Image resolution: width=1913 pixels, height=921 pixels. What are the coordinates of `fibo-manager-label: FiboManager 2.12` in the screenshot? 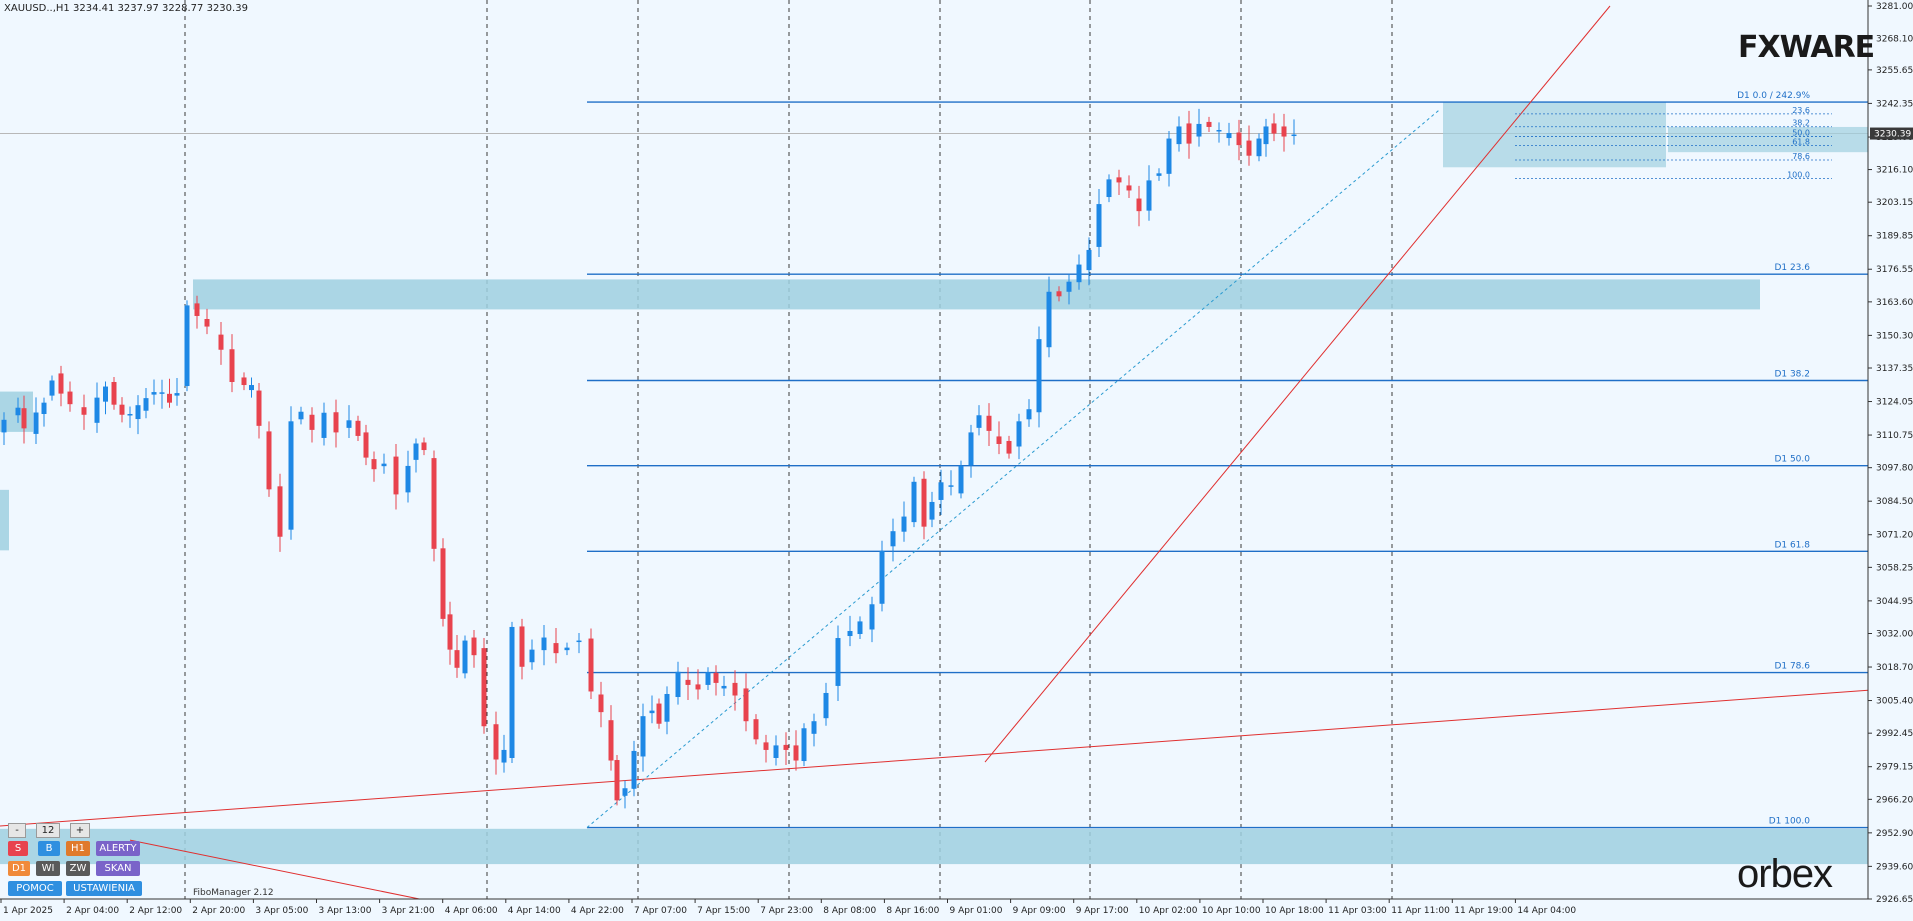 It's located at (233, 893).